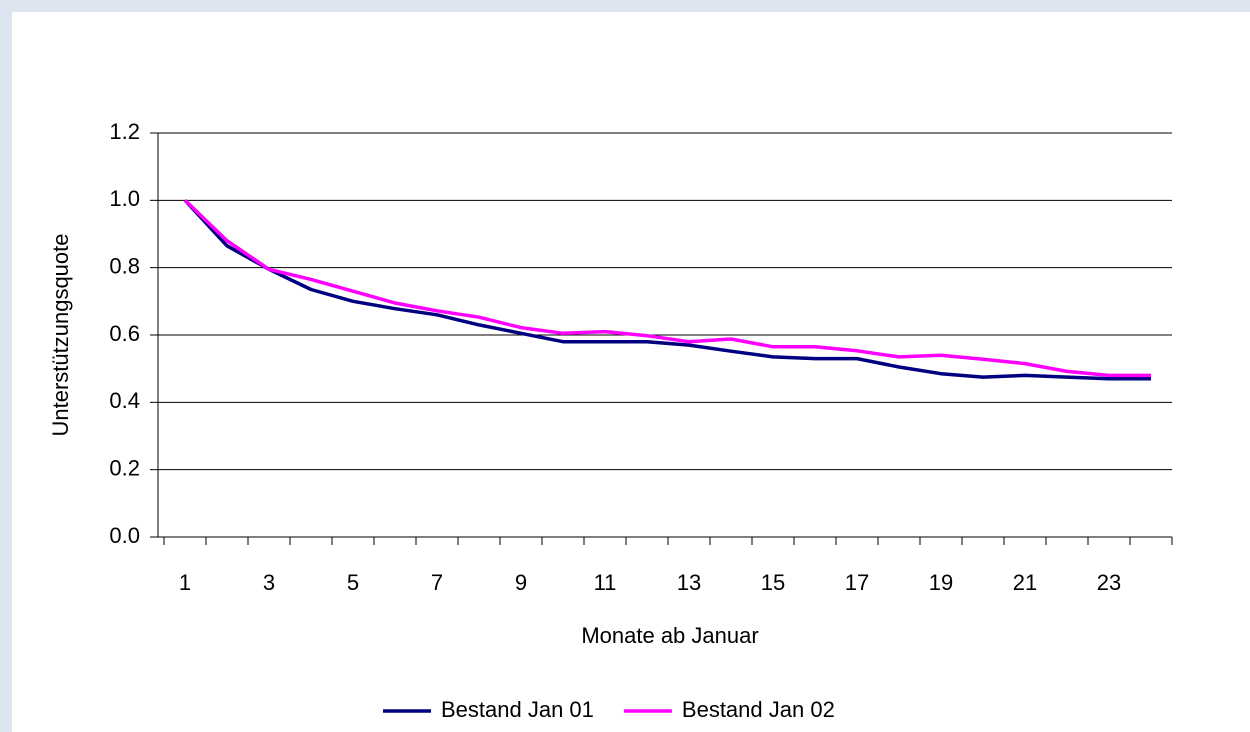  What do you see at coordinates (517, 709) in the screenshot?
I see `legend-label: Bestand Jan 01` at bounding box center [517, 709].